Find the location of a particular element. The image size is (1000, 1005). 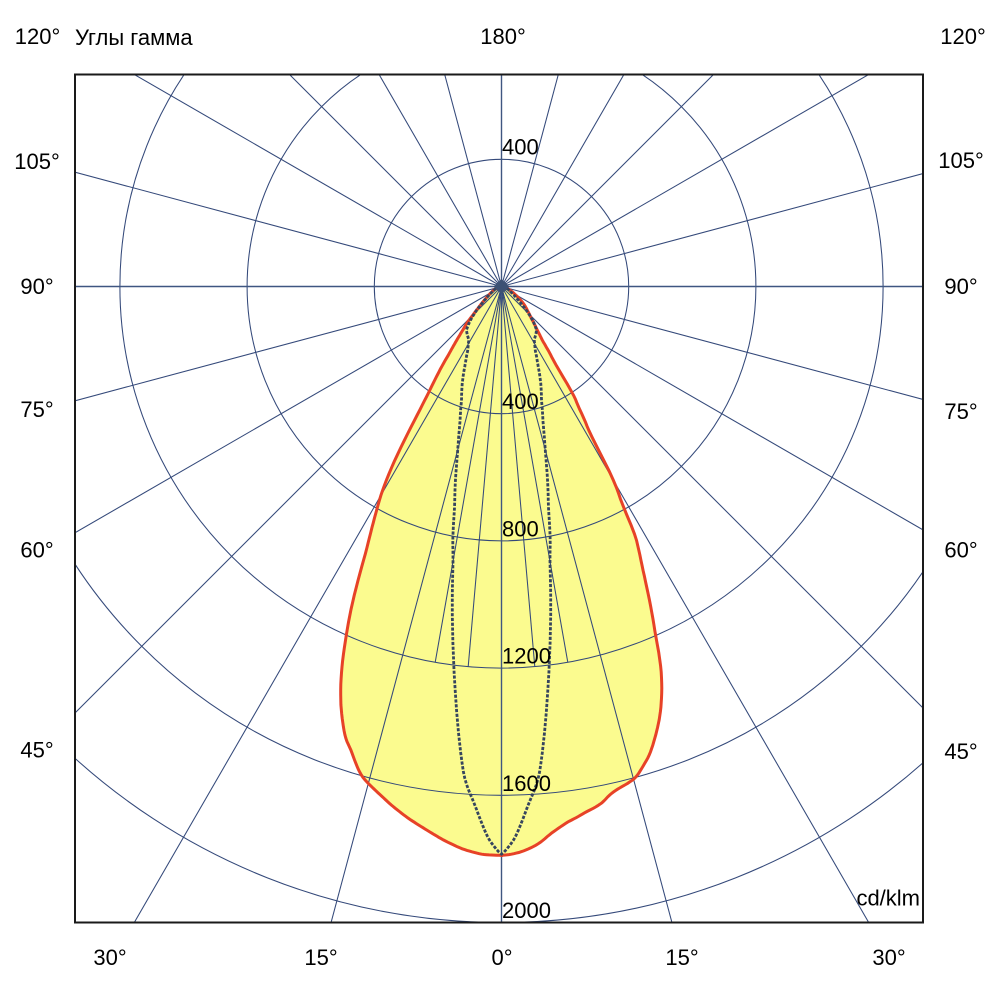

svg-text: Углы гамма is located at coordinates (134, 37).